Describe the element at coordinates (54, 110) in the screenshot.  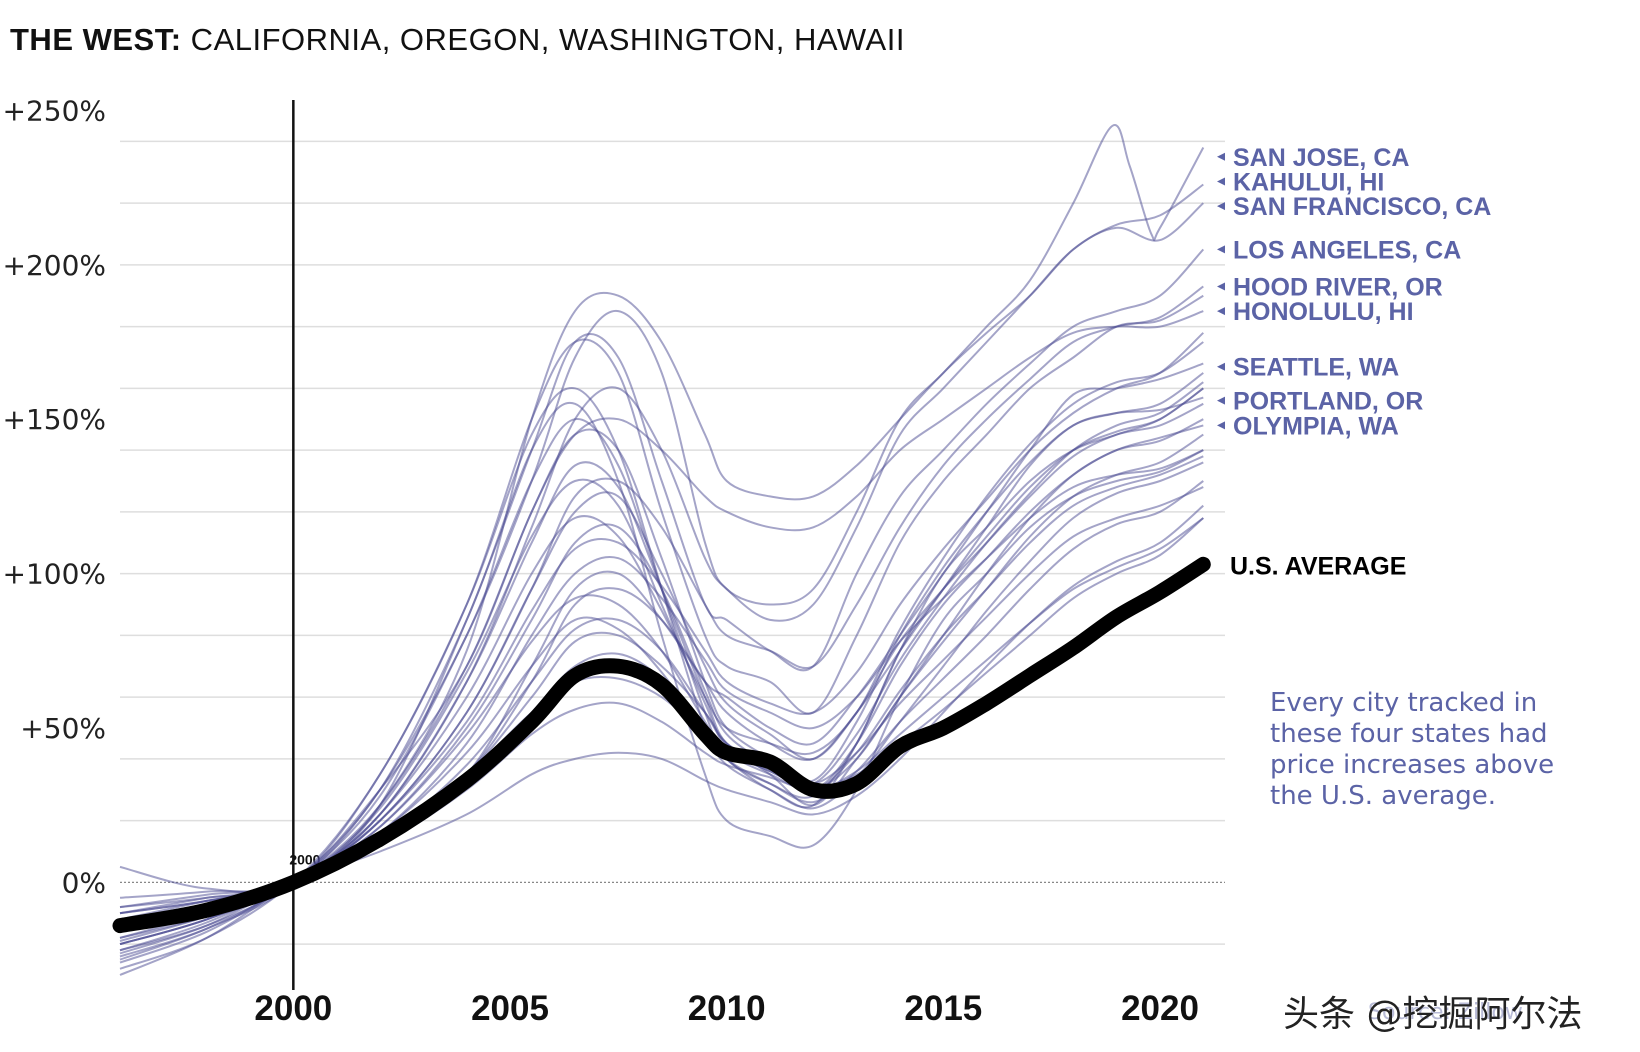
I see `y-tick-label: +250%` at that location.